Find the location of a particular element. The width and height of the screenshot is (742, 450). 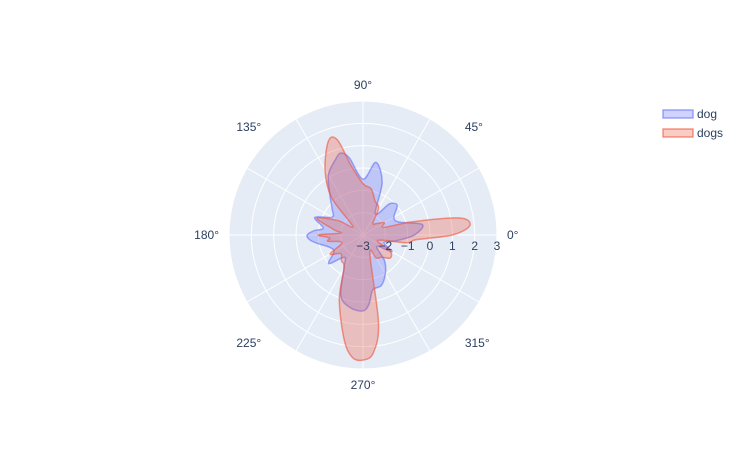

angular-tick-label: 315° is located at coordinates (477, 343).